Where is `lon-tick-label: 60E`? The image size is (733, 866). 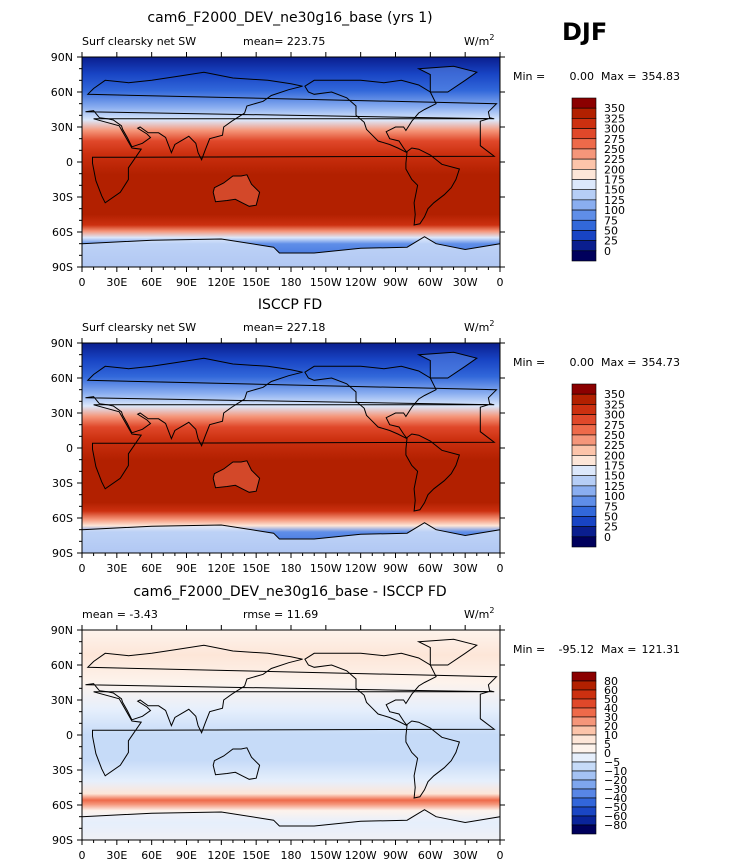 lon-tick-label: 60E is located at coordinates (151, 282).